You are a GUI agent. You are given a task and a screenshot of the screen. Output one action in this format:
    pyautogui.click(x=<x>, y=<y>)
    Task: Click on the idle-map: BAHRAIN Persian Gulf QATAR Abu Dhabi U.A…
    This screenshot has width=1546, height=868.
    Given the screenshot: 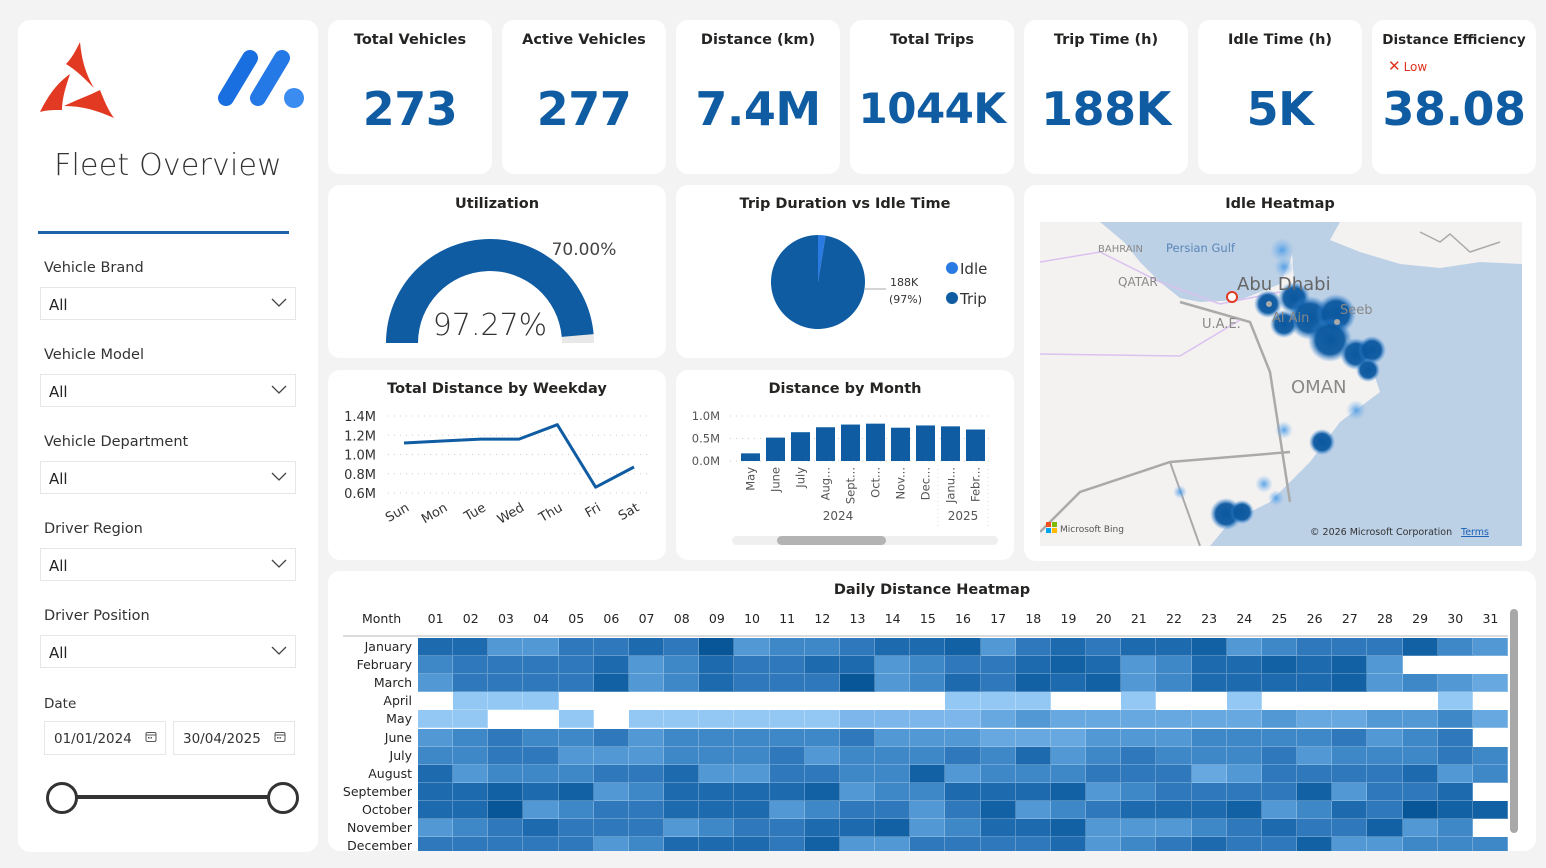 What is the action you would take?
    pyautogui.click(x=1281, y=384)
    